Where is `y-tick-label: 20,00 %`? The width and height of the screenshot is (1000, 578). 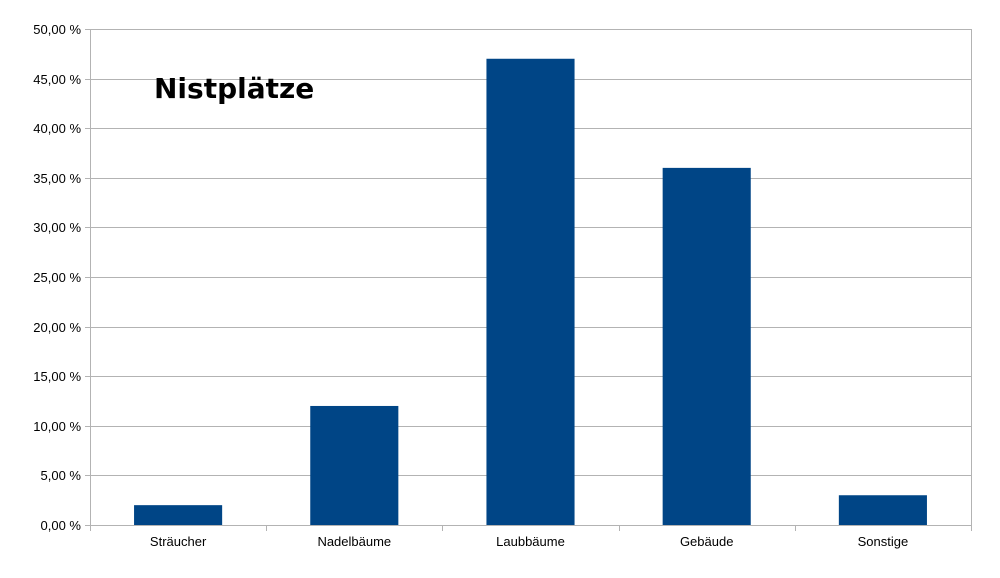 y-tick-label: 20,00 % is located at coordinates (57, 327).